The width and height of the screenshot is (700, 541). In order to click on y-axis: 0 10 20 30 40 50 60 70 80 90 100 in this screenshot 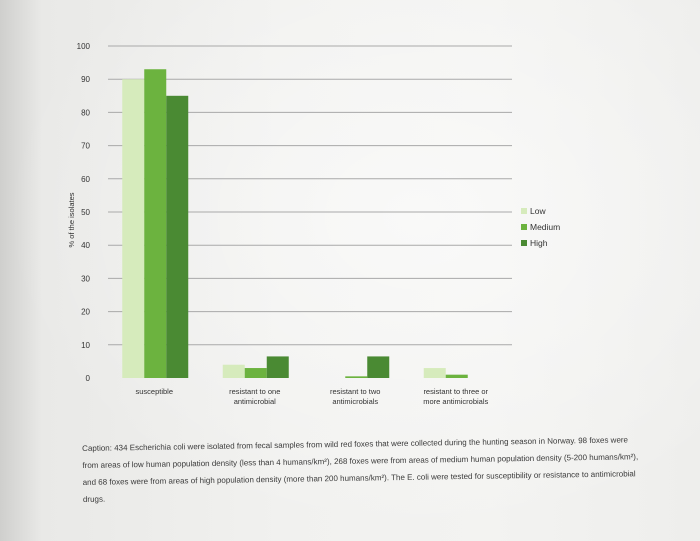, I will do `click(84, 212)`.